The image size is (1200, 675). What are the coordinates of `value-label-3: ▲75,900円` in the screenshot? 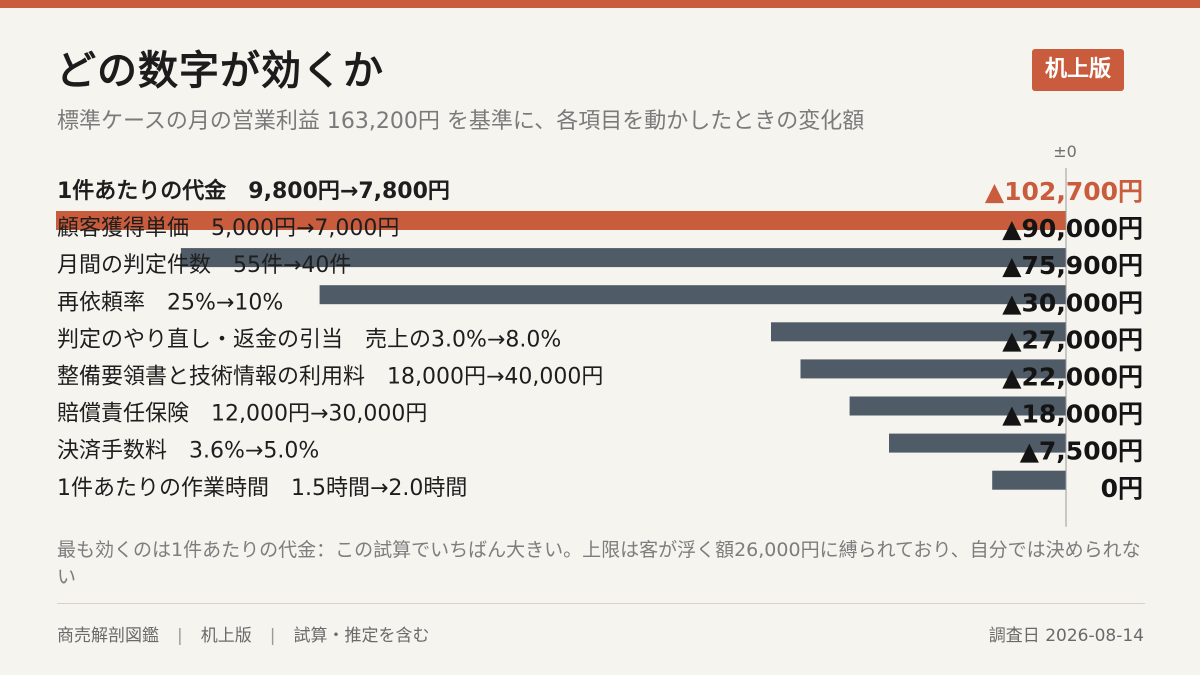 It's located at (1072, 265).